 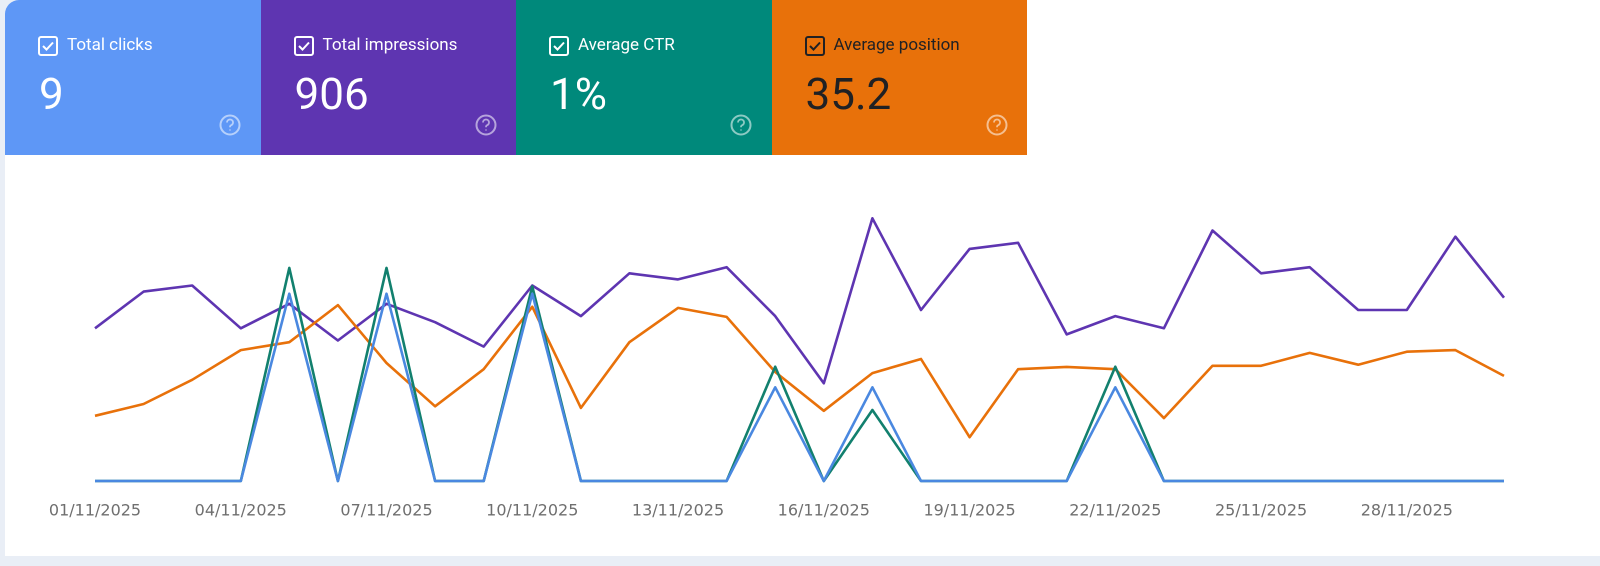 What do you see at coordinates (644, 77) in the screenshot?
I see `metric-card: Average CTR 1%` at bounding box center [644, 77].